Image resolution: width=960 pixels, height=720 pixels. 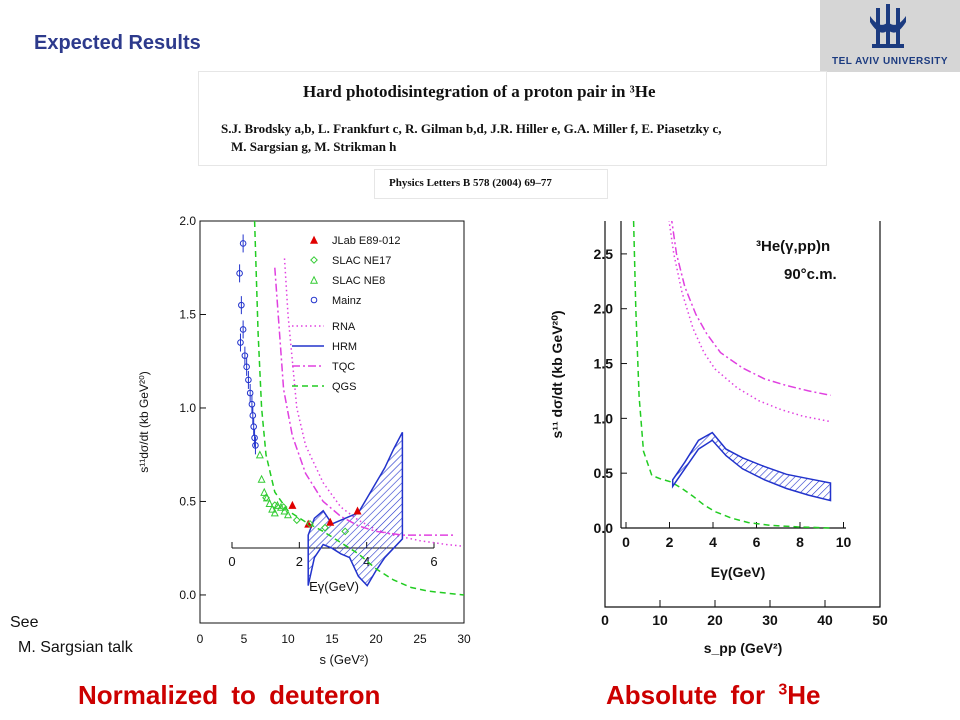 I want to click on left-x-tick-label: 25, so click(x=420, y=639).